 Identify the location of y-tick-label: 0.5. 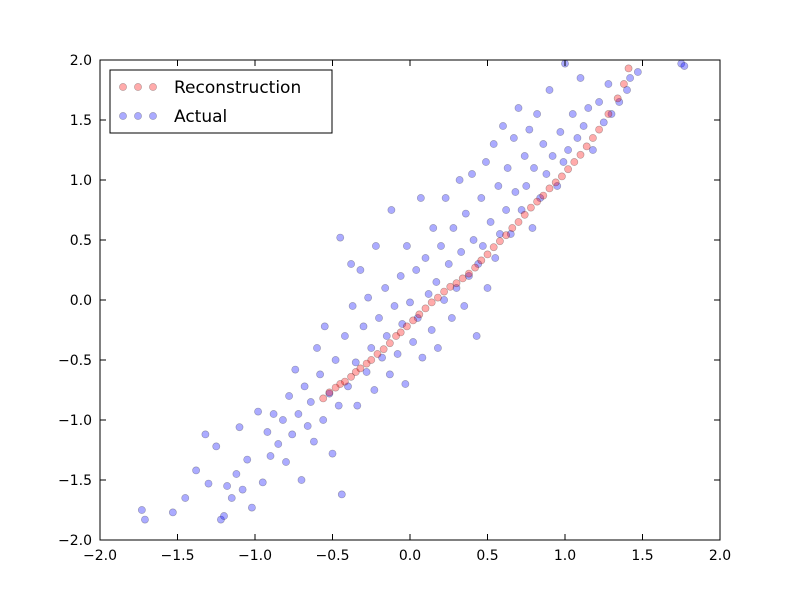
(81, 241).